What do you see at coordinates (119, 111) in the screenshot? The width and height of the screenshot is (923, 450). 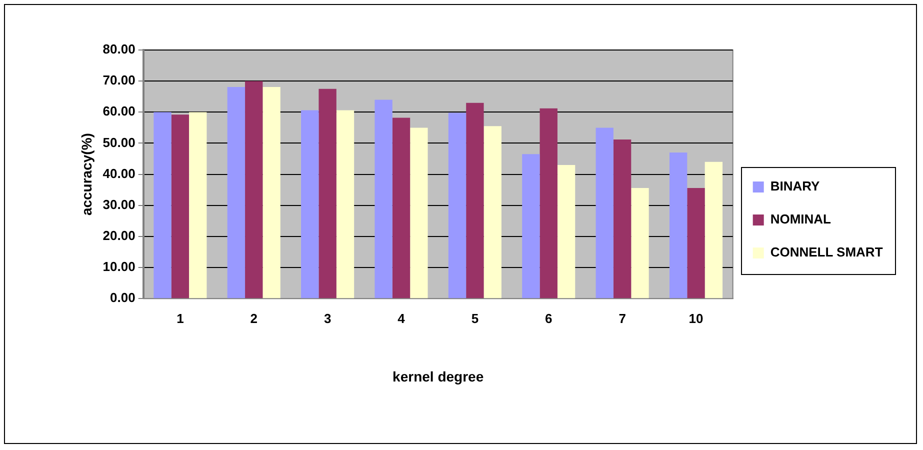 I see `y-tick-label: 60.00` at bounding box center [119, 111].